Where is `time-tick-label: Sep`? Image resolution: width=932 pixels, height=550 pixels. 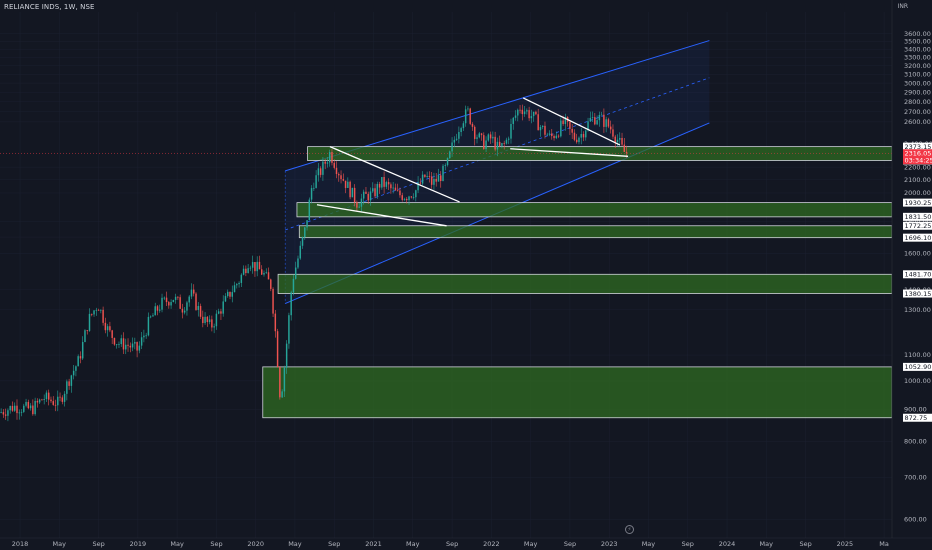 time-tick-label: Sep is located at coordinates (570, 544).